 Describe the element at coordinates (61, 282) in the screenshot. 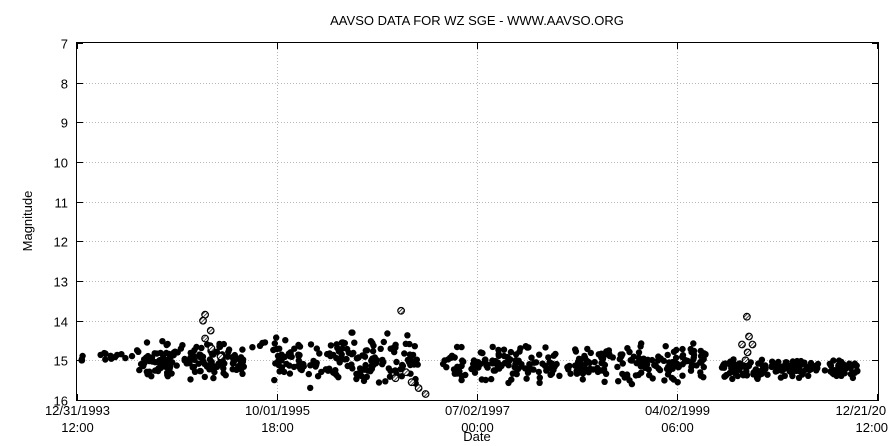

I see `y-tick-label: 13` at that location.